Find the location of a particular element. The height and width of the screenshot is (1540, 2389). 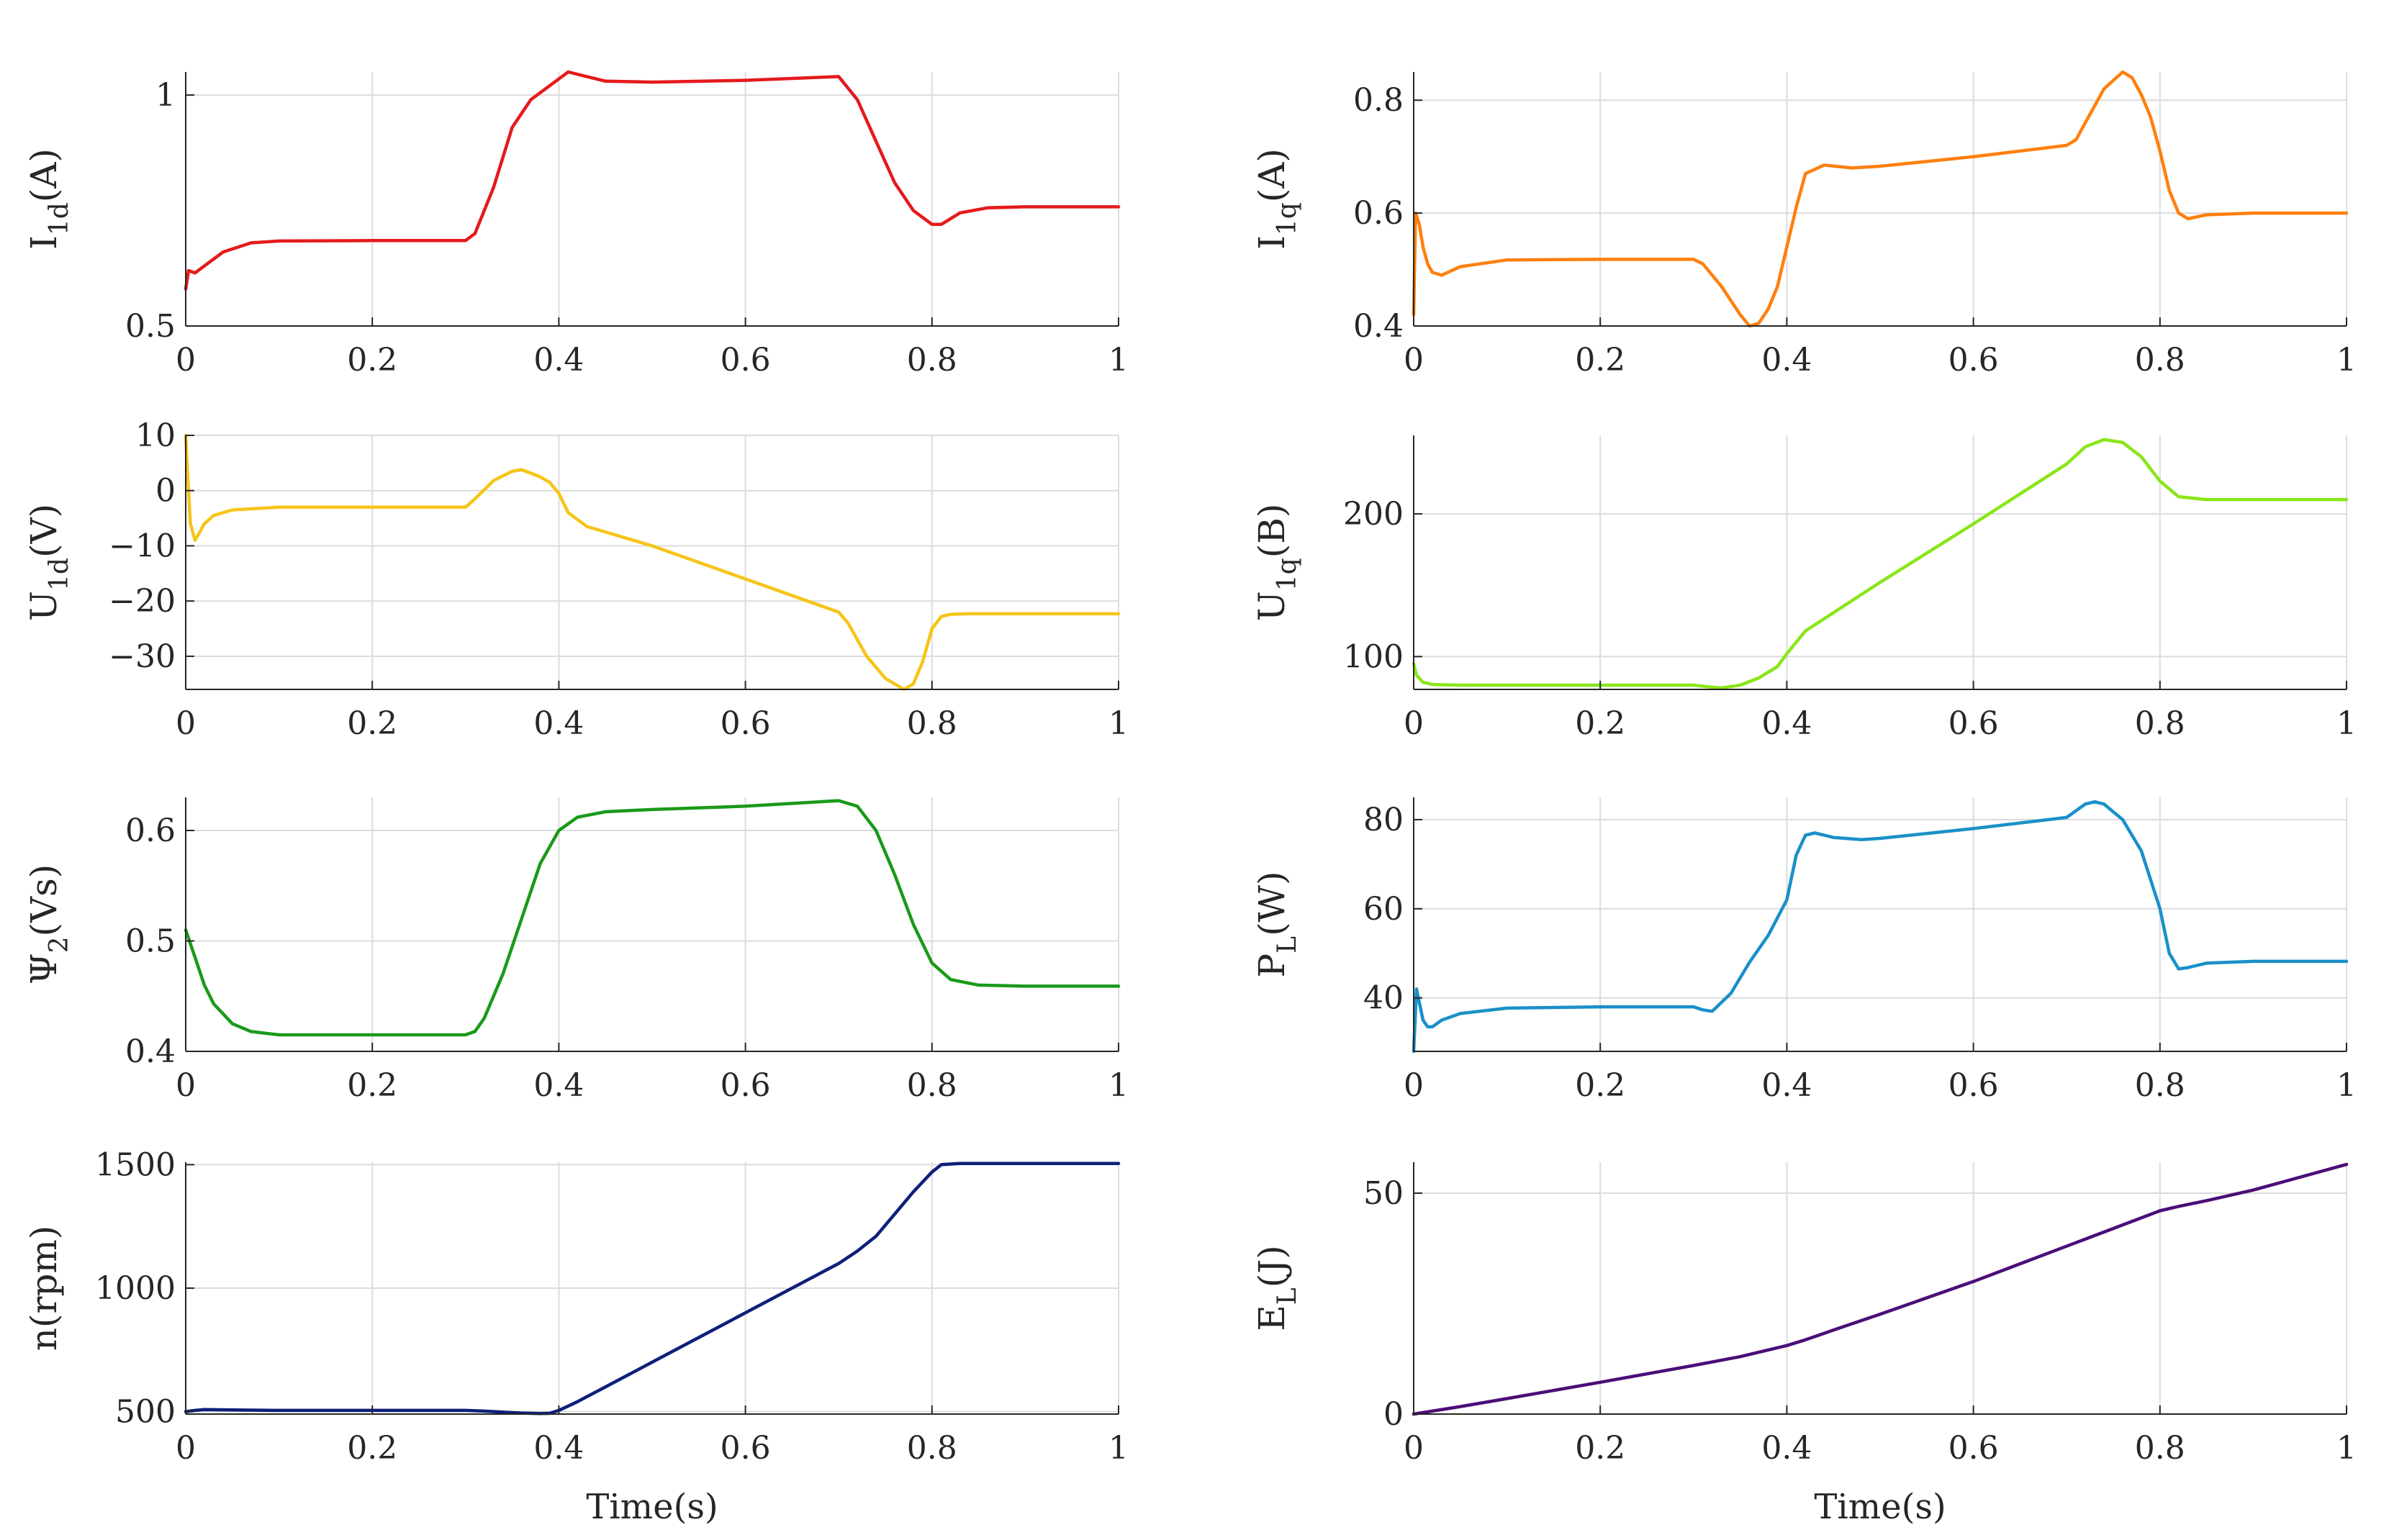

chart-speed-ytick-label: 1500 is located at coordinates (135, 1164).